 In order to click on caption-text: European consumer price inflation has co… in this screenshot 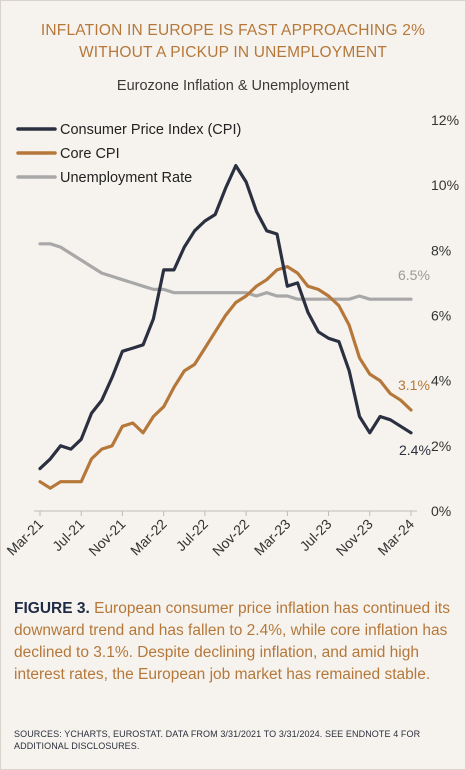, I will do `click(232, 641)`.